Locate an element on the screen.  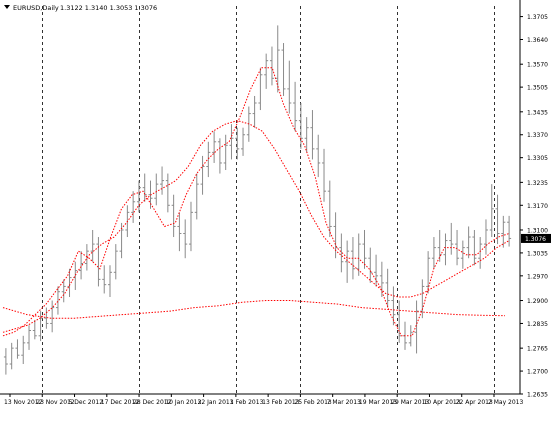
price-marker-box is located at coordinates (536, 238).